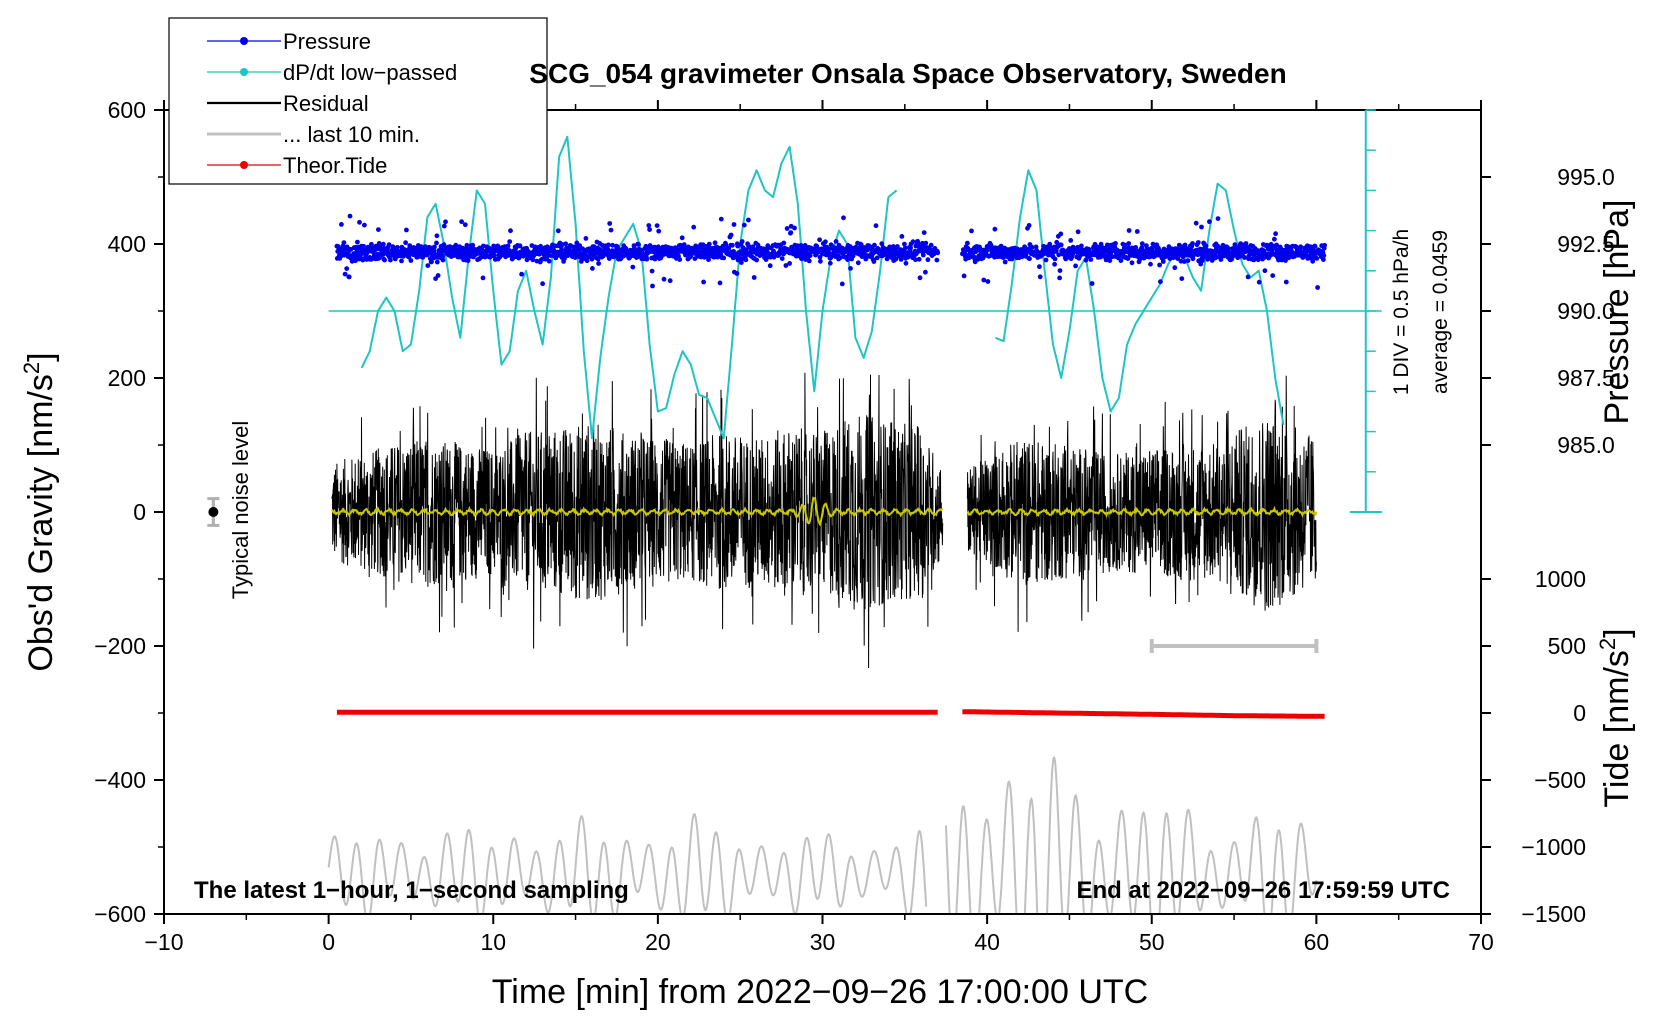  What do you see at coordinates (1615, 717) in the screenshot?
I see `y-axis-tide-label: Tide [nm/s2]` at bounding box center [1615, 717].